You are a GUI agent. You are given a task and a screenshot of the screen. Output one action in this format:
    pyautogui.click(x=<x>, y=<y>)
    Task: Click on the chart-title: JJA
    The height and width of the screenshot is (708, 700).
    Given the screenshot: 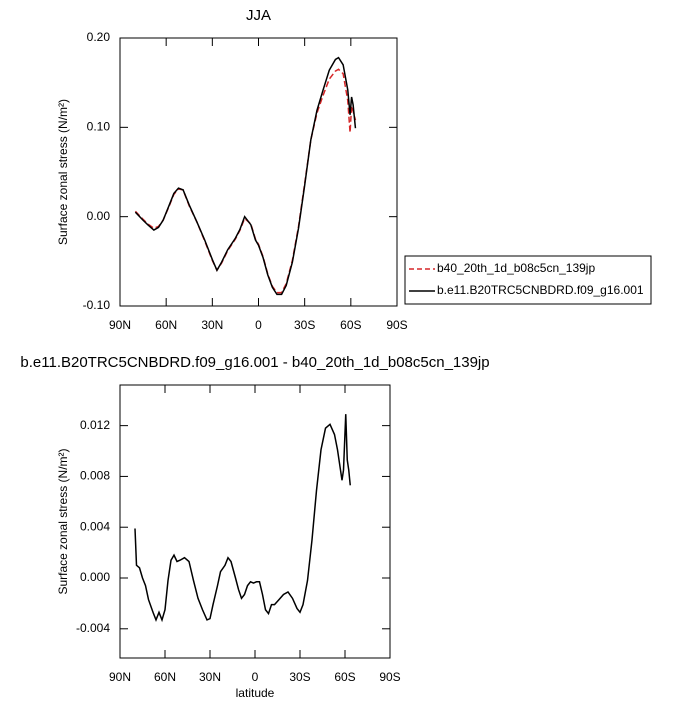 What is the action you would take?
    pyautogui.click(x=258, y=15)
    